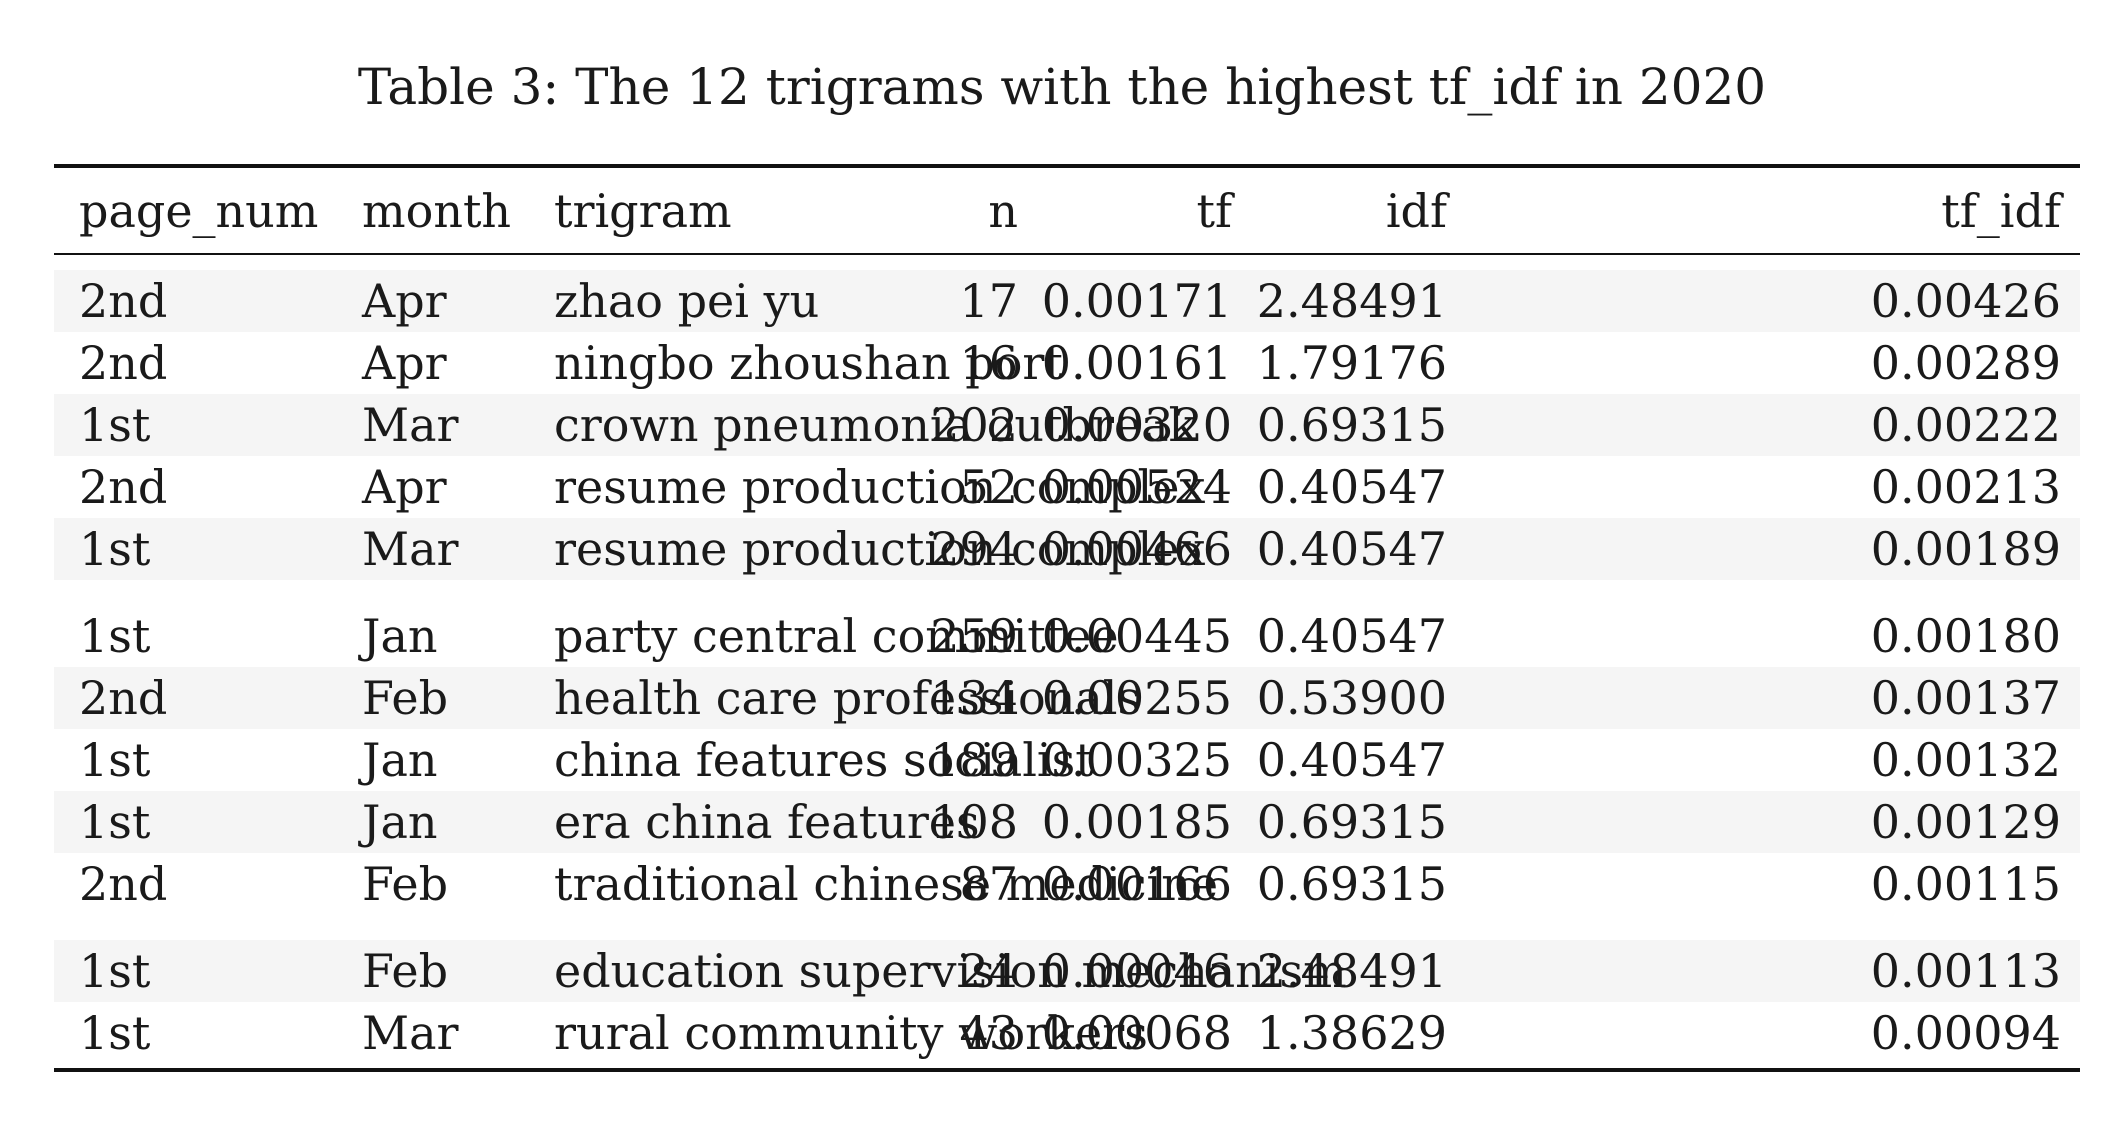 The image size is (2124, 1130). I want to click on cell-tf: 0.00161, so click(1136, 363).